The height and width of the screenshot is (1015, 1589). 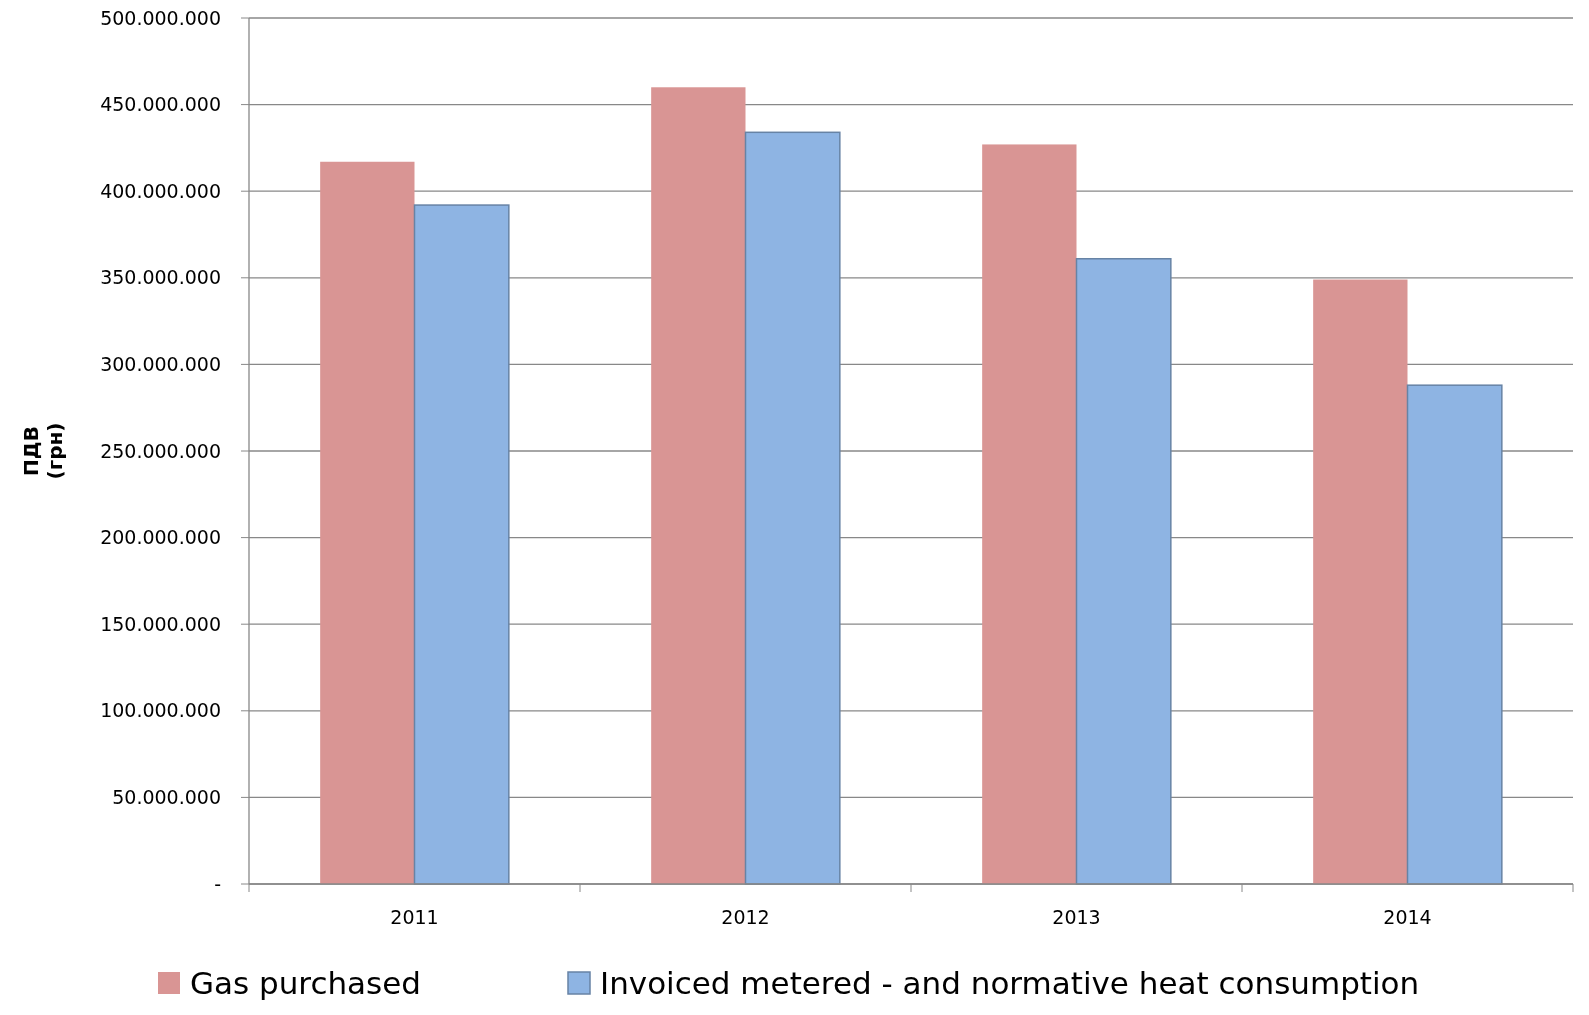 I want to click on x-tick-label: 2011, so click(x=414, y=917).